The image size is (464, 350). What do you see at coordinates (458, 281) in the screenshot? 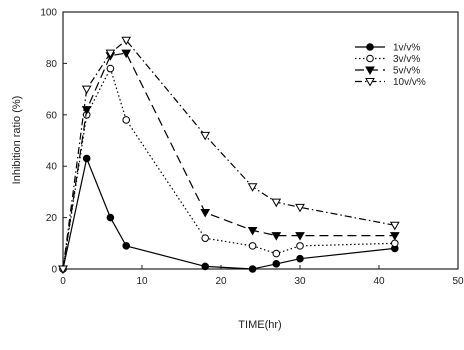
I see `x-tick-label: 50` at bounding box center [458, 281].